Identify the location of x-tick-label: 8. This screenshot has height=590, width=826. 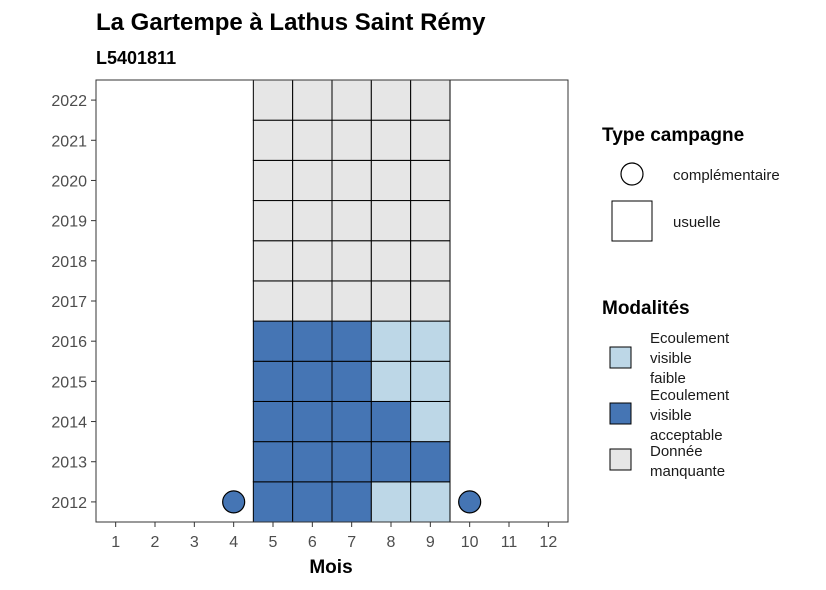
(391, 542).